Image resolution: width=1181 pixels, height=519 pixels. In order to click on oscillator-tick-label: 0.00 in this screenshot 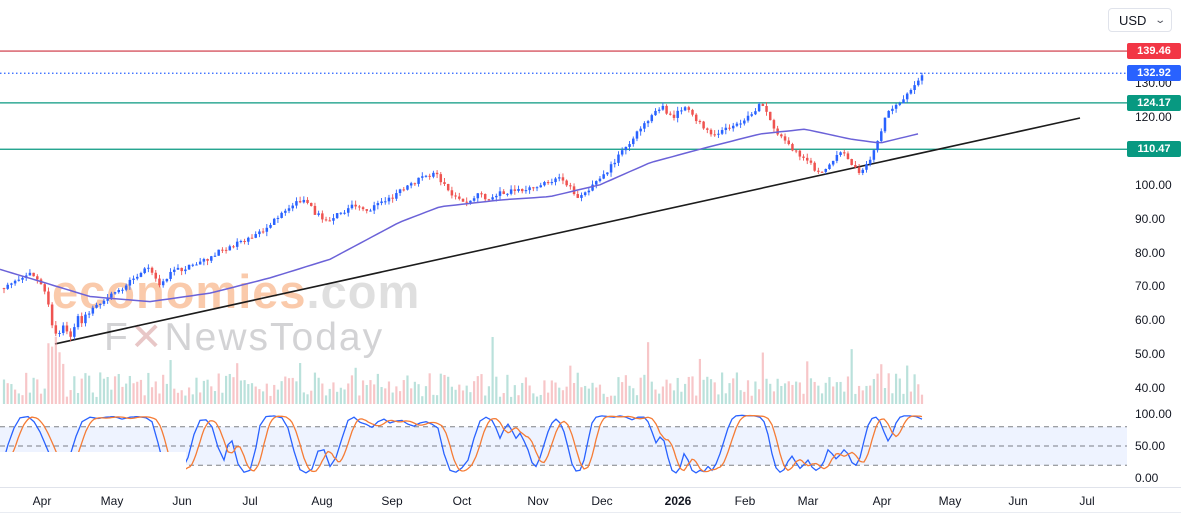, I will do `click(1147, 478)`.